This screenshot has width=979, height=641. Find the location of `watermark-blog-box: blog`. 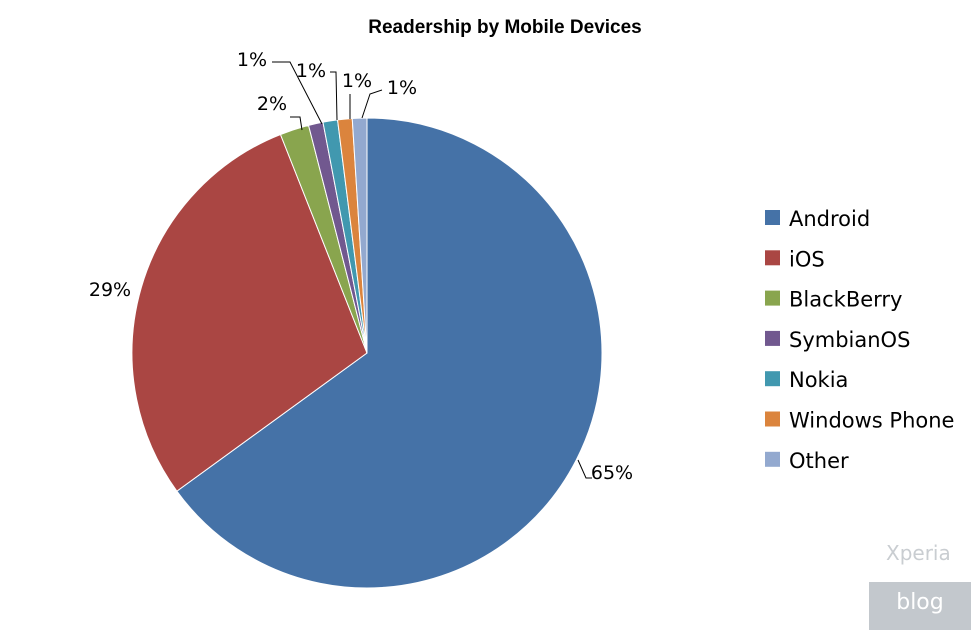

watermark-blog-box: blog is located at coordinates (920, 606).